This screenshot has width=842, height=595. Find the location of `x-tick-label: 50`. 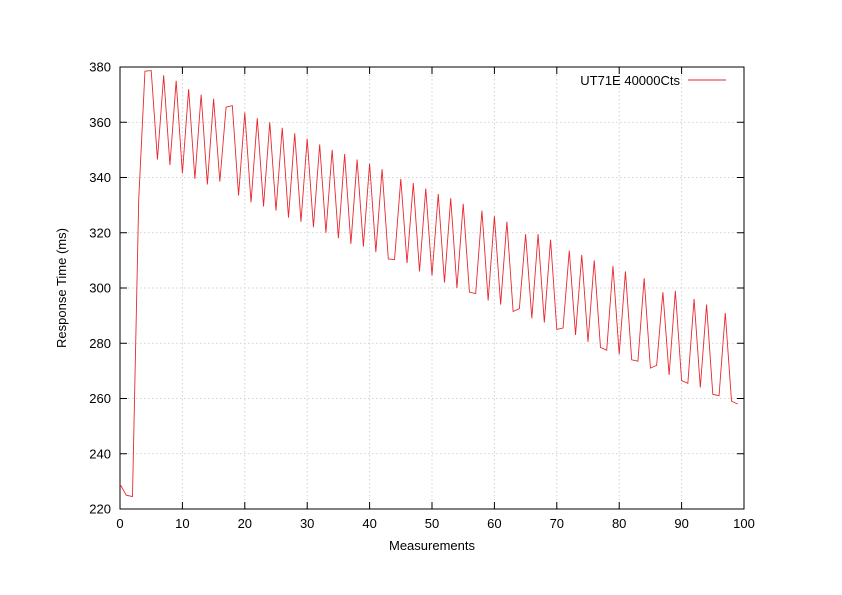

x-tick-label: 50 is located at coordinates (432, 523).